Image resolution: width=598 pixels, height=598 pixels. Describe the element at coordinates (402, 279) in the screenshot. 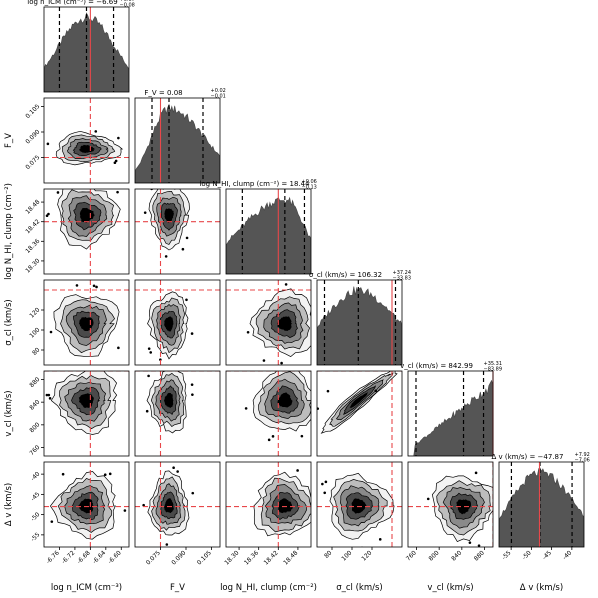

I see `title-err-minus-3: −33.83` at that location.